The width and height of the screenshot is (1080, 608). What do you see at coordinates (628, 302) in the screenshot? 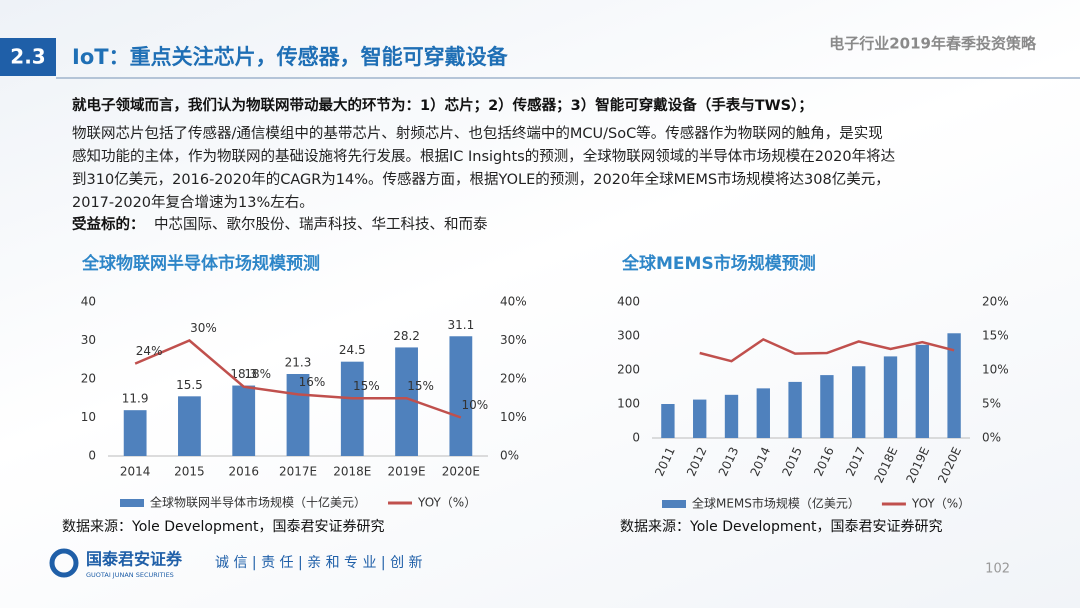
I see `y-tick-label: 400` at bounding box center [628, 302].